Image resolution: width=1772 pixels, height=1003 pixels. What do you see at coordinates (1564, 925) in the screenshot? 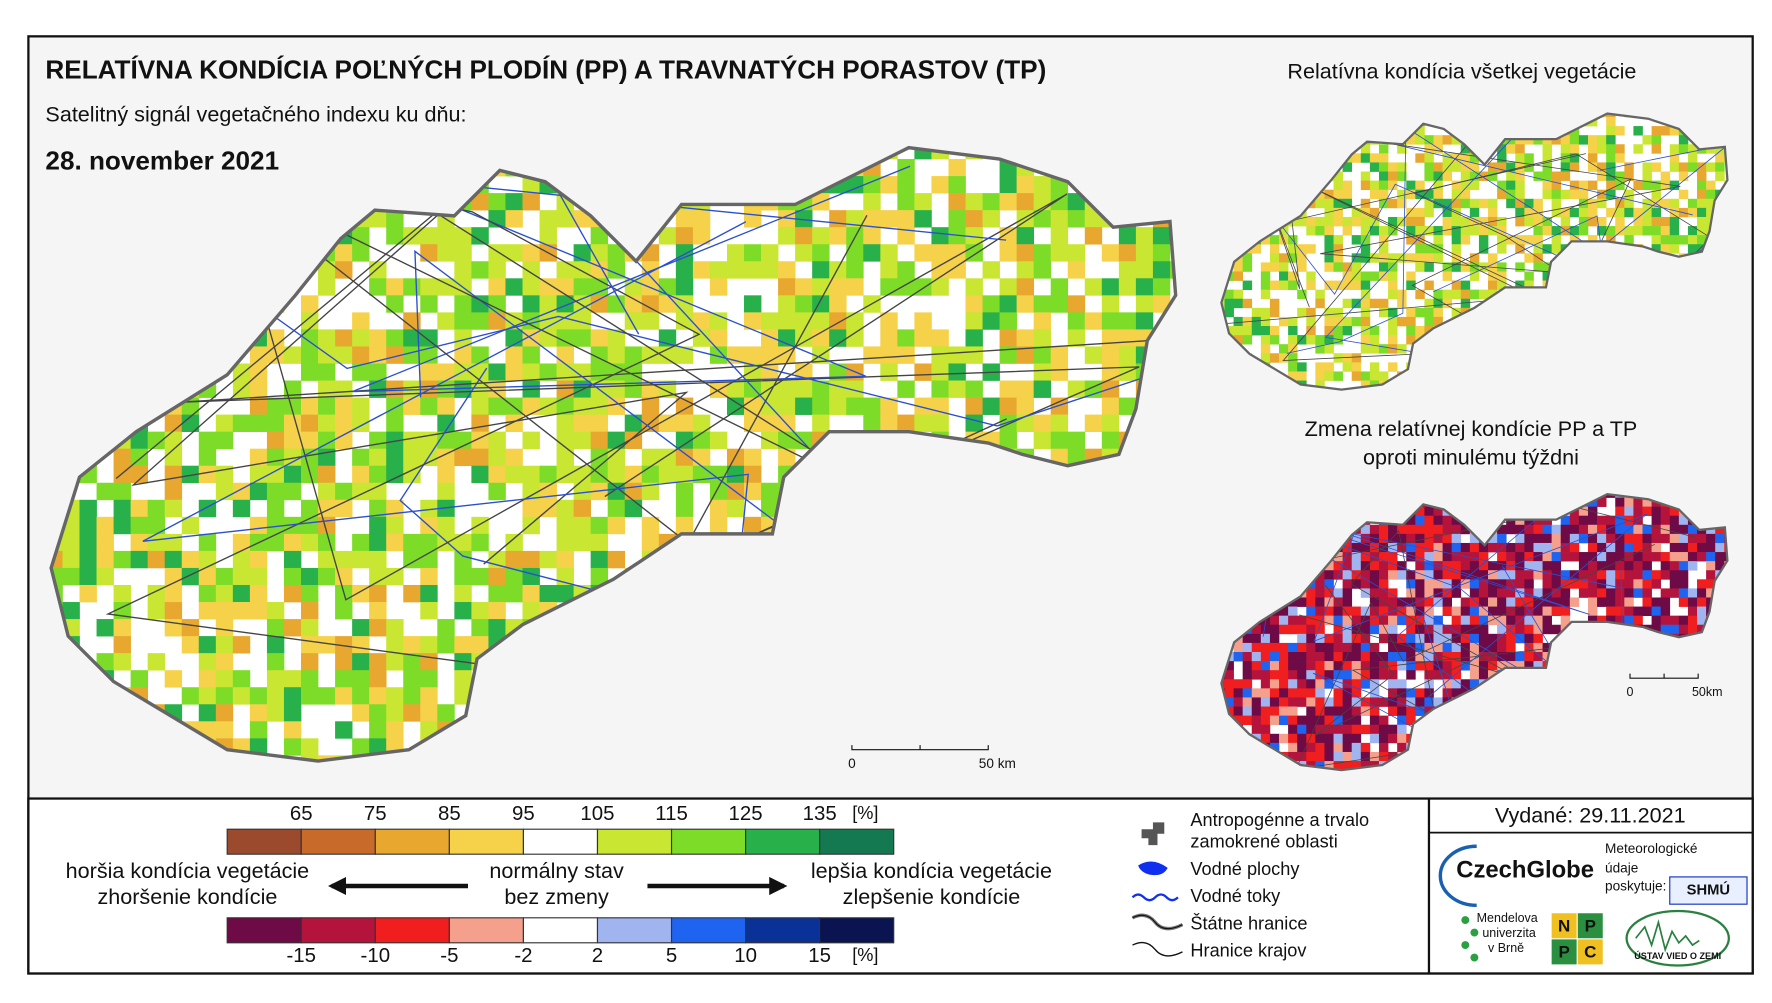
I see `label: N` at bounding box center [1564, 925].